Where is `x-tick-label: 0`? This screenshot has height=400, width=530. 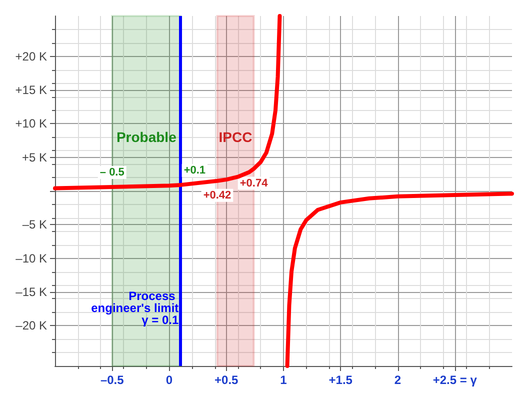 x-tick-label: 0 is located at coordinates (169, 380).